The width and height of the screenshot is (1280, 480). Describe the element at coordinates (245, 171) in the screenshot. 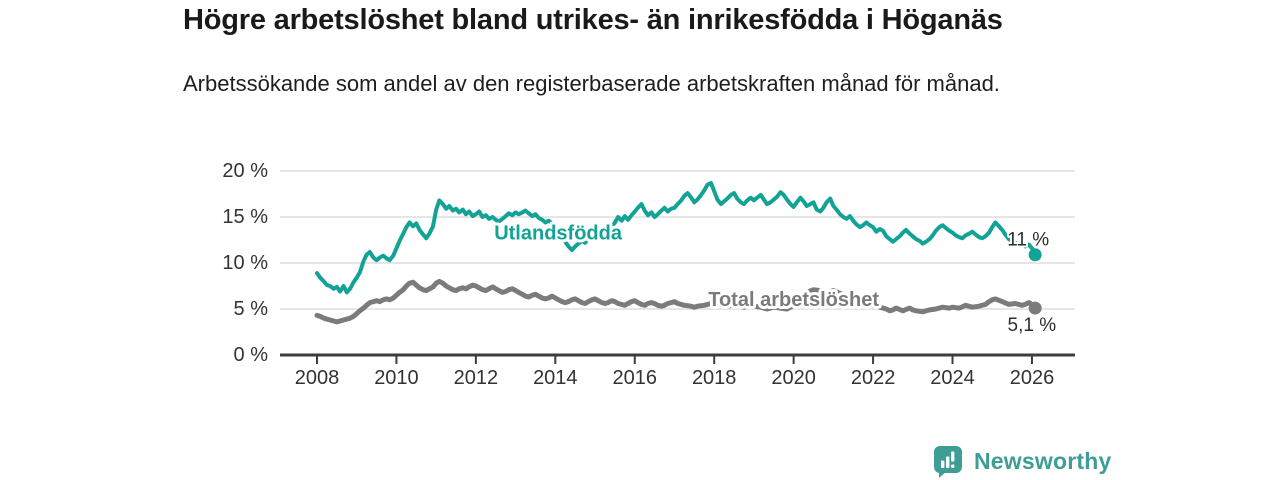

I see `y-axis-label: 20 %` at that location.